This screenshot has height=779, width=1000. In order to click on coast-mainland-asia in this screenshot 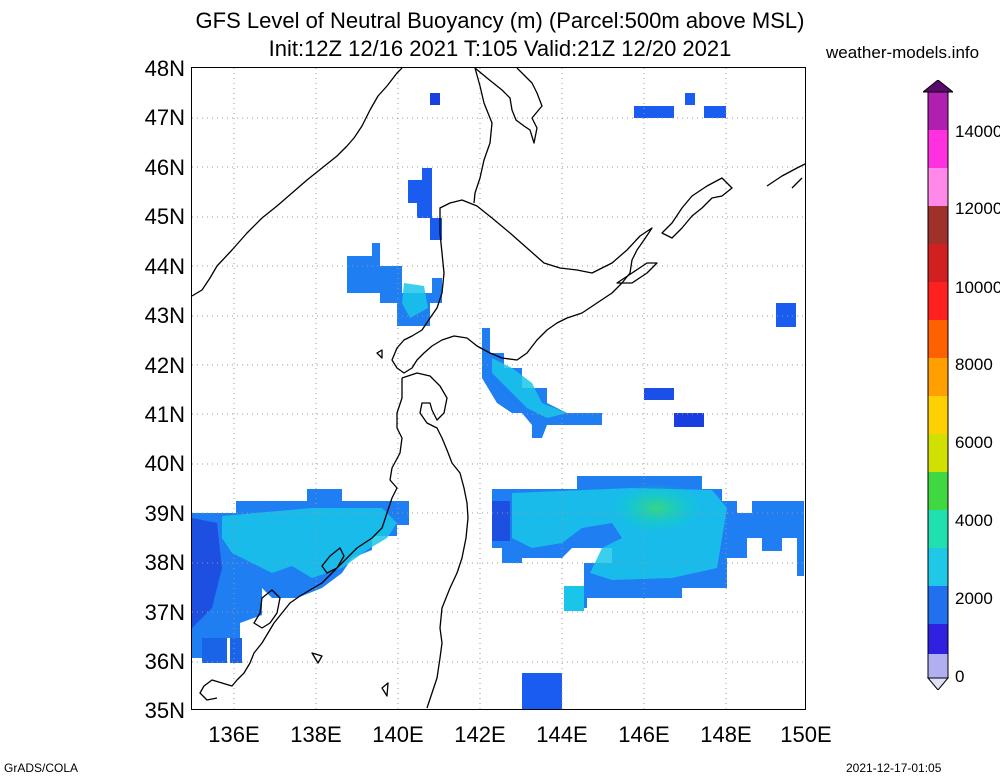, I will do `click(297, 182)`.